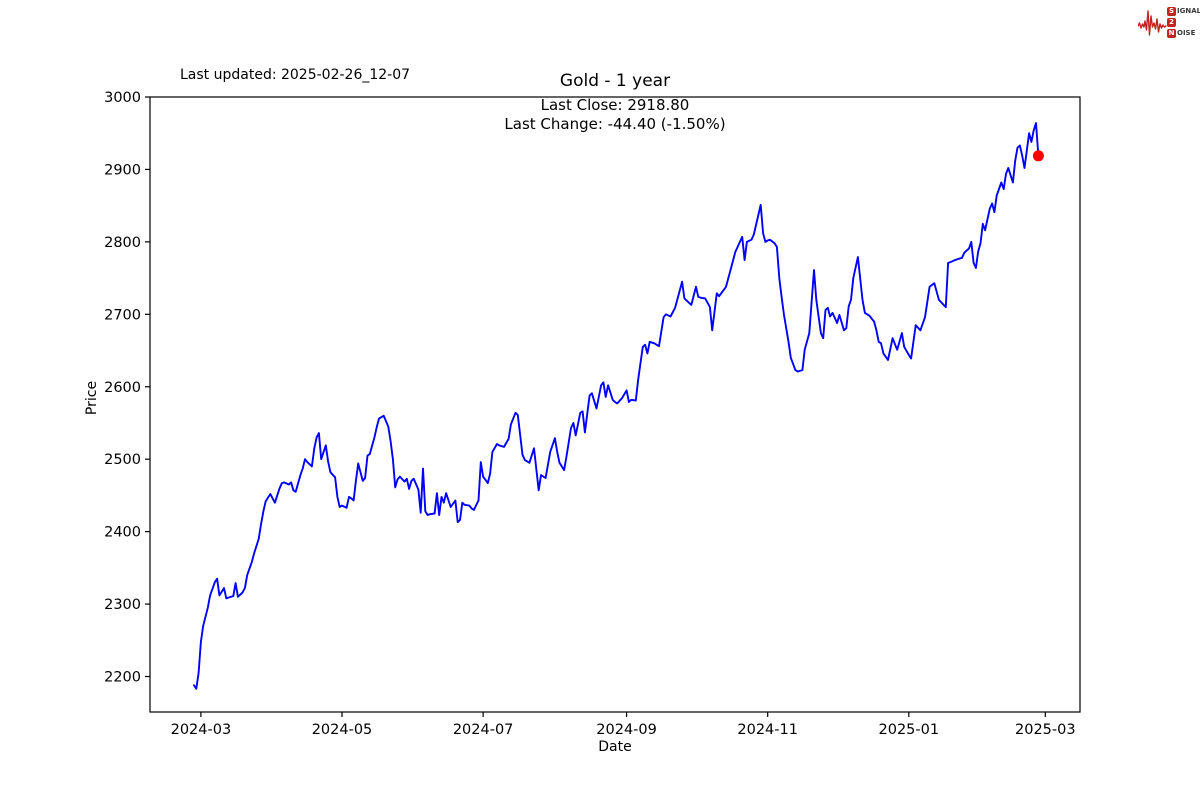  I want to click on logo-text: S IGNAL 2 N OISE, so click(1183, 22).